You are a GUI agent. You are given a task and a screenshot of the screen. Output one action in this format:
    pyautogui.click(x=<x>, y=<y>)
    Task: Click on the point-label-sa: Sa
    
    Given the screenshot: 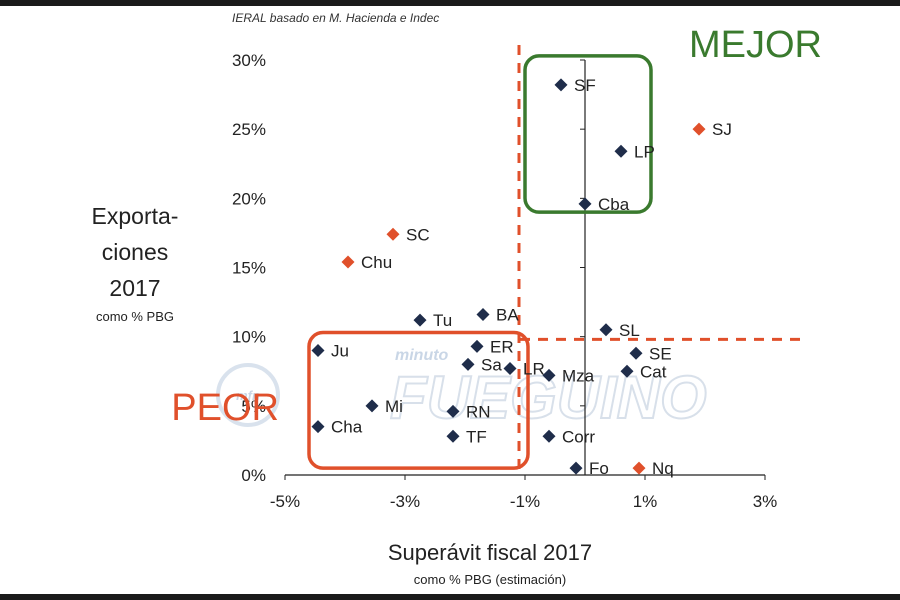 What is the action you would take?
    pyautogui.click(x=491, y=364)
    